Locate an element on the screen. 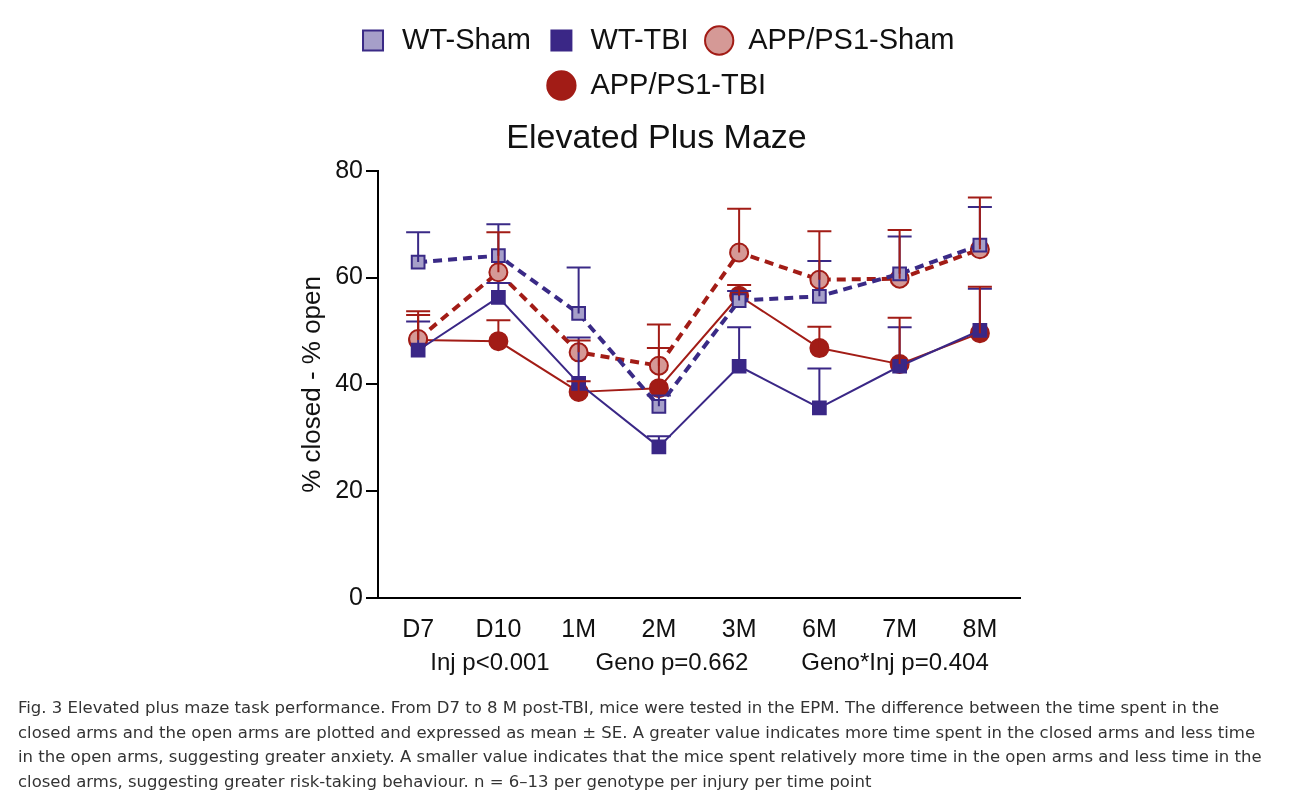  x-tick-label: 1M is located at coordinates (578, 627).